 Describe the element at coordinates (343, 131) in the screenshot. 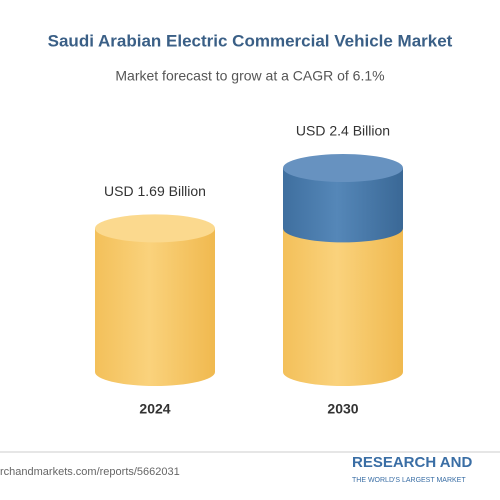

I see `value-label: USD 2.4 Billion` at that location.